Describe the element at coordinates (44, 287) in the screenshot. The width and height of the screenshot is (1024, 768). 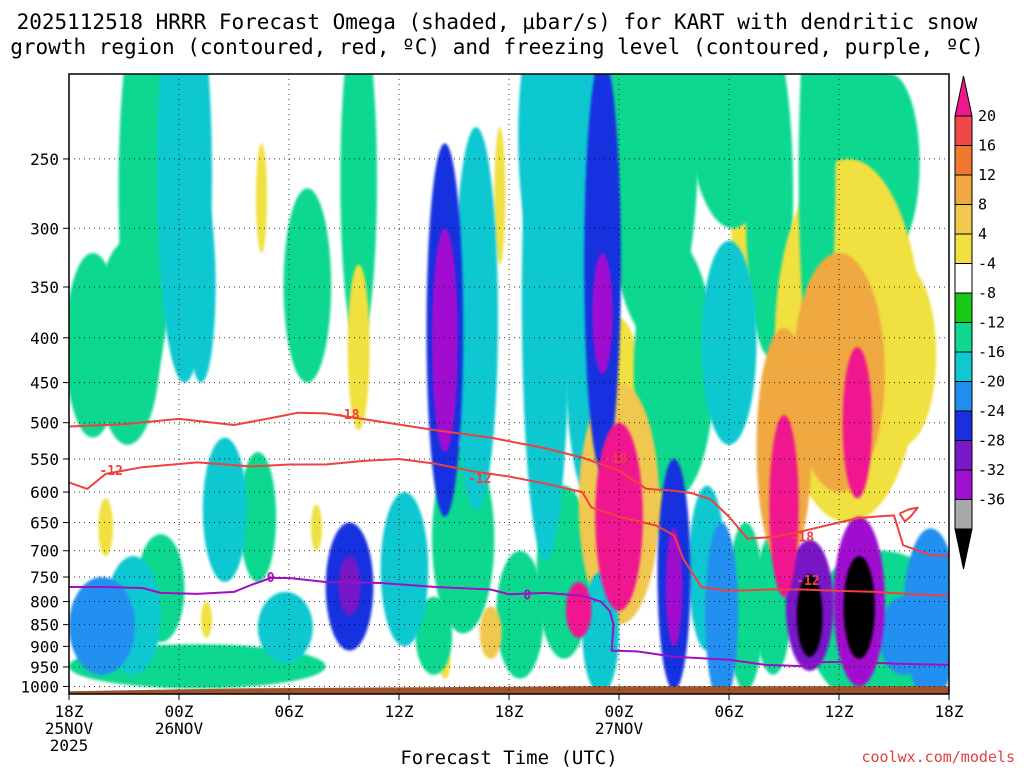
I see `y-tick-label: 350` at that location.